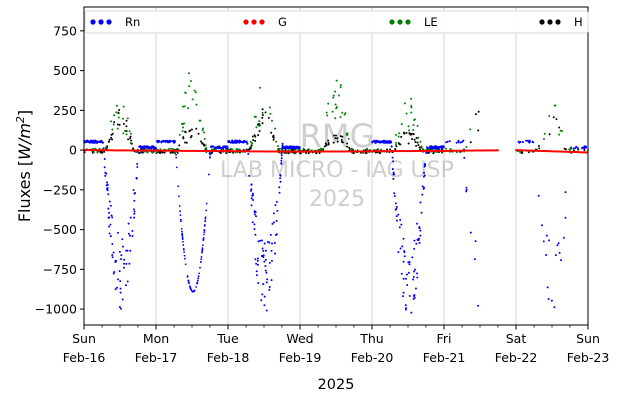  What do you see at coordinates (254, 22) in the screenshot?
I see `legend-marker-g` at bounding box center [254, 22].